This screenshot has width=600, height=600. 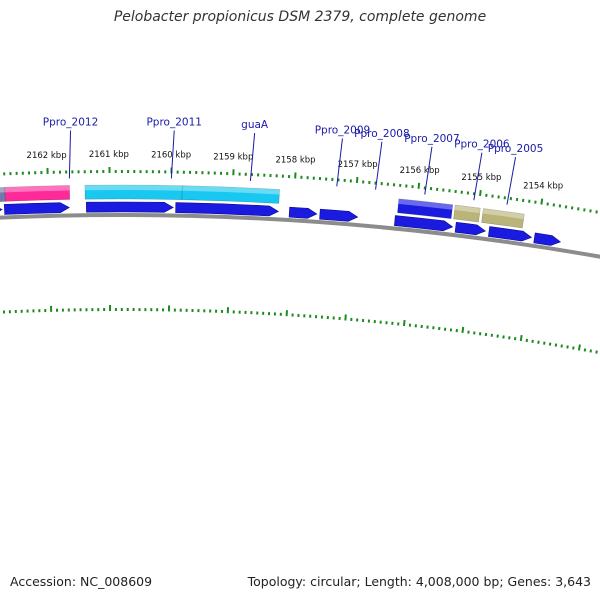 What do you see at coordinates (381, 134) in the screenshot?
I see `gene-label: Ppro_2008` at bounding box center [381, 134].